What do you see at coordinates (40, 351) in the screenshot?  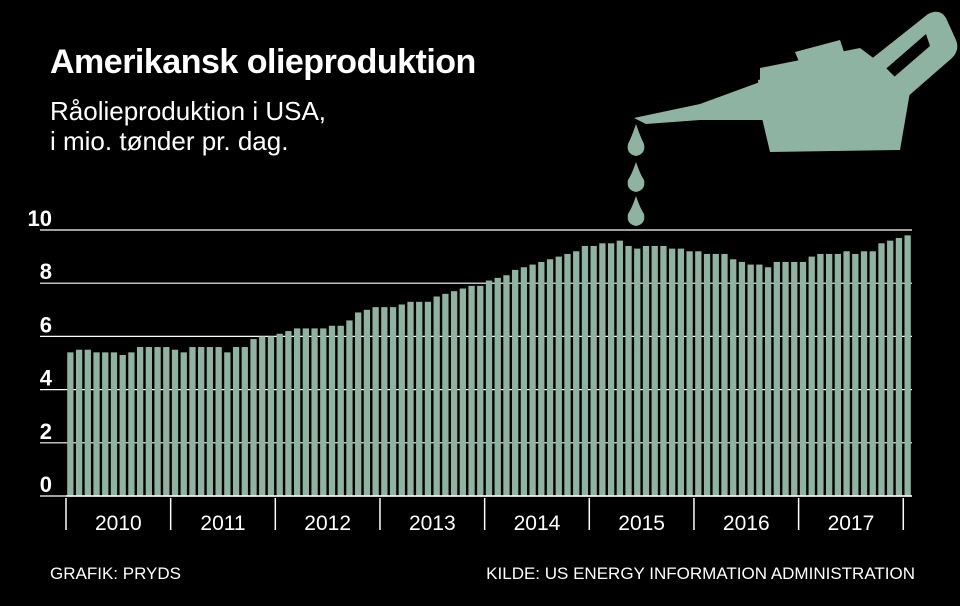 I see `y-axis-ticks: 0 2 4 6 8 10` at bounding box center [40, 351].